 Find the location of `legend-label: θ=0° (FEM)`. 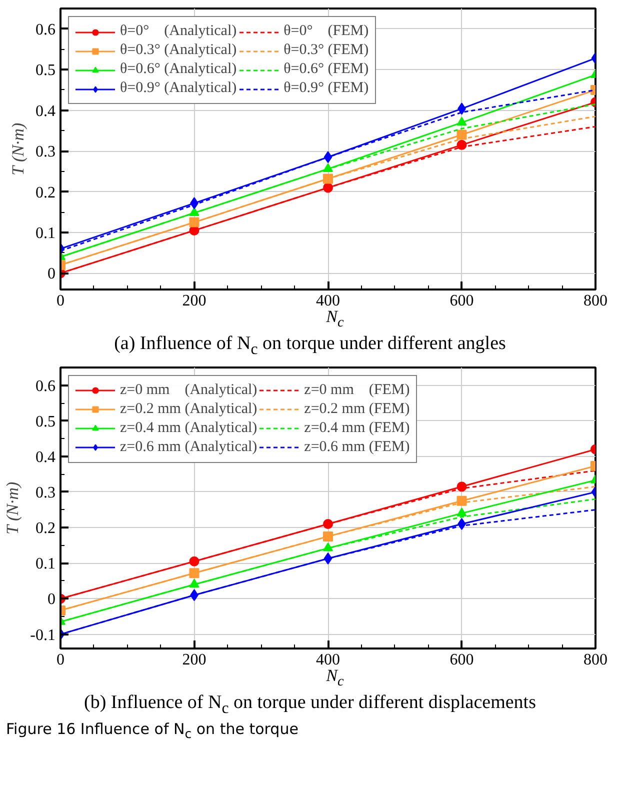

legend-label: θ=0° (FEM) is located at coordinates (326, 31).